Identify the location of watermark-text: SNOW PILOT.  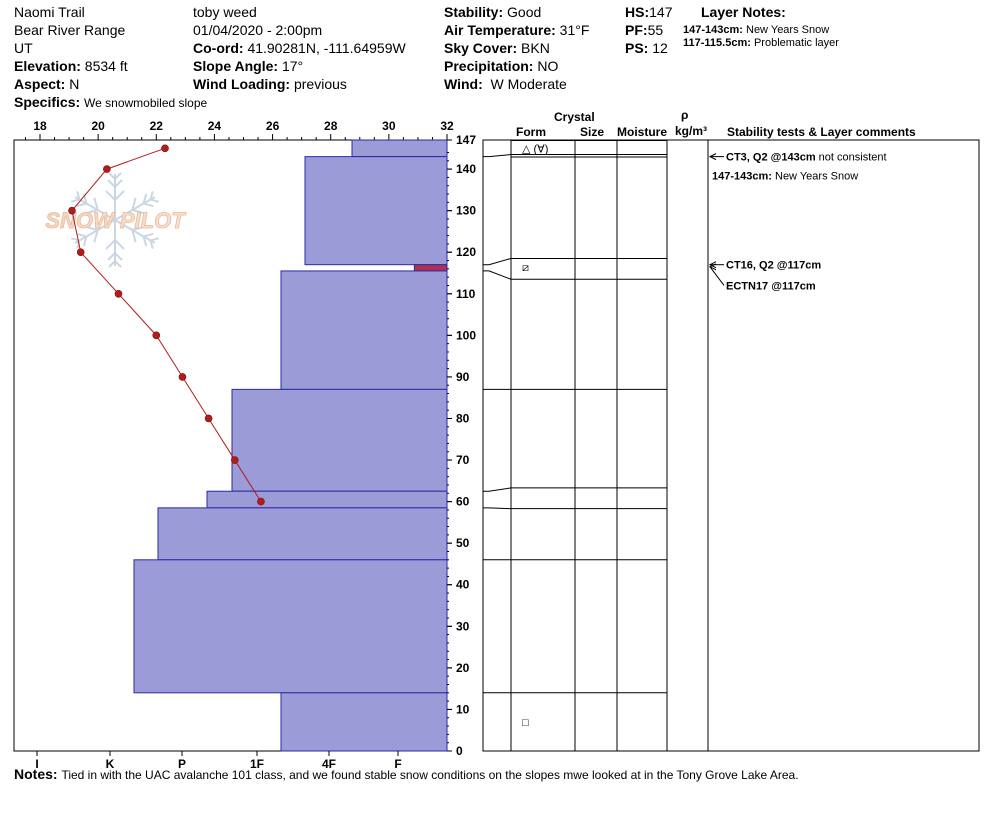
(115, 220).